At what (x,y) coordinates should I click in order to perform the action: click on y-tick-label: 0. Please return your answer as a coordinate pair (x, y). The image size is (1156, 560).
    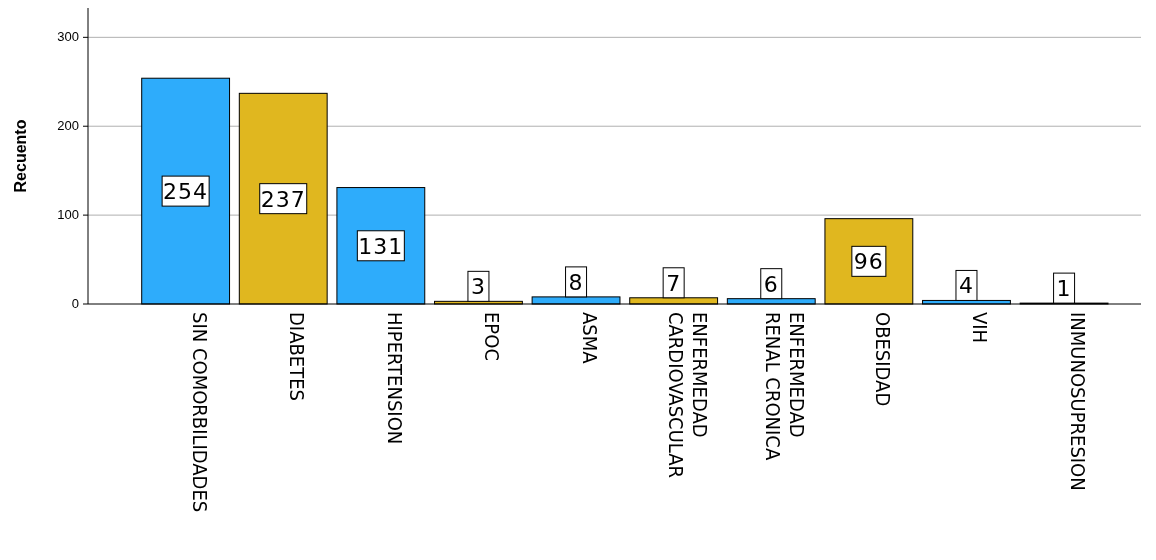
    Looking at the image, I should click on (75, 303).